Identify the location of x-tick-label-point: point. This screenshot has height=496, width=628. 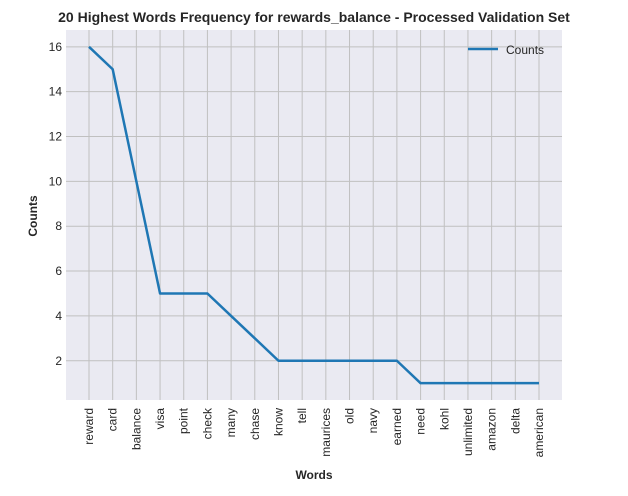
(184, 420).